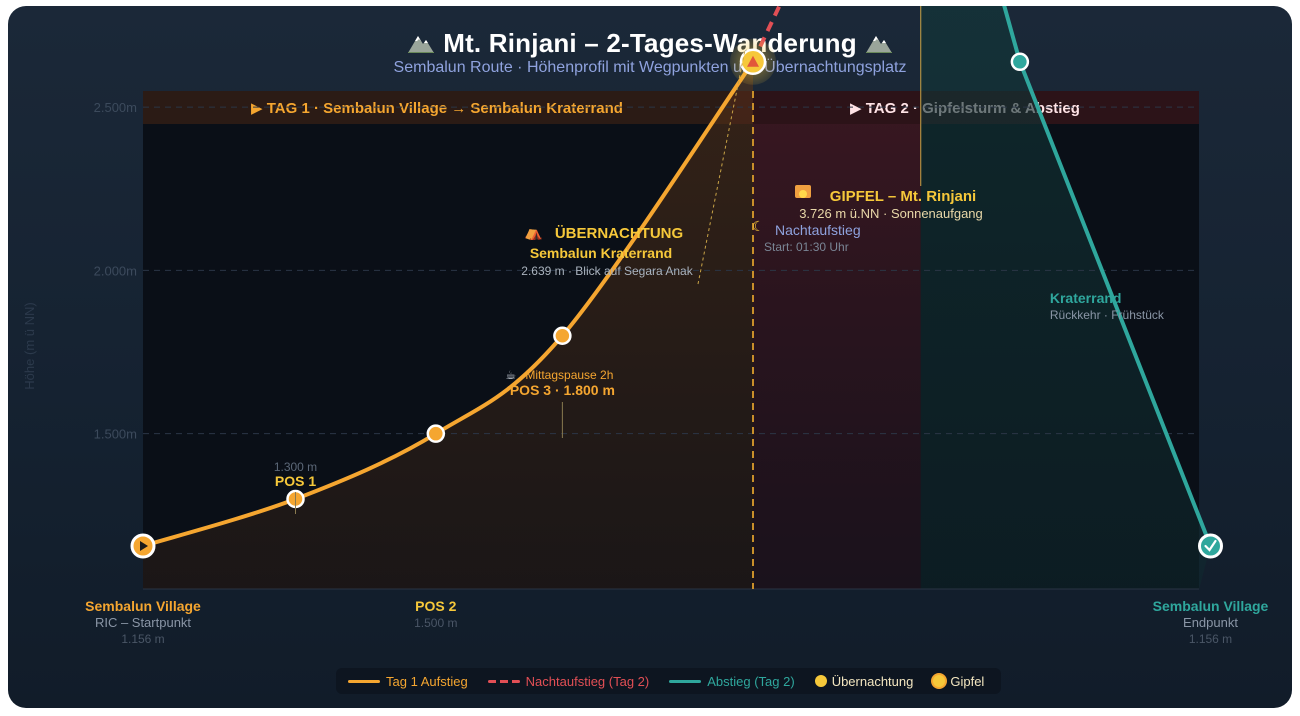  What do you see at coordinates (427, 681) in the screenshot?
I see `legend-label: Tag 1 Aufstieg` at bounding box center [427, 681].